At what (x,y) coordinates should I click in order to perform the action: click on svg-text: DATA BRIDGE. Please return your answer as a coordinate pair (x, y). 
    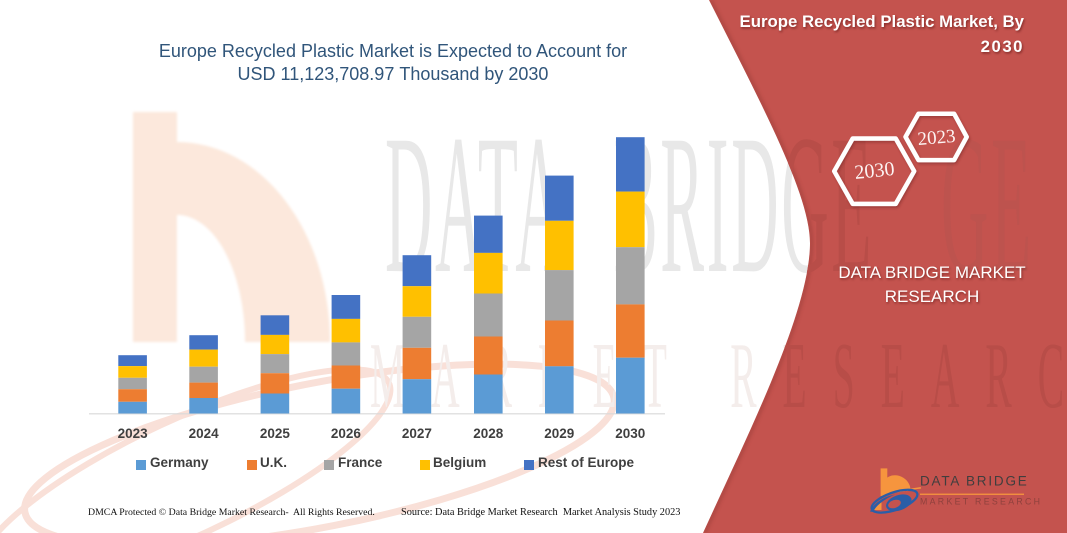
    Looking at the image, I should click on (974, 481).